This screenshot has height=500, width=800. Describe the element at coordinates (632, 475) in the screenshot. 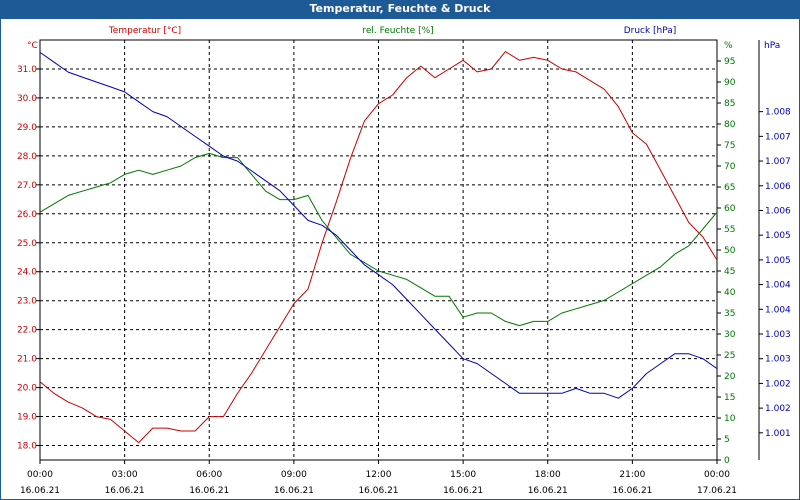

I see `x-tick-label-time: 21:00` at that location.